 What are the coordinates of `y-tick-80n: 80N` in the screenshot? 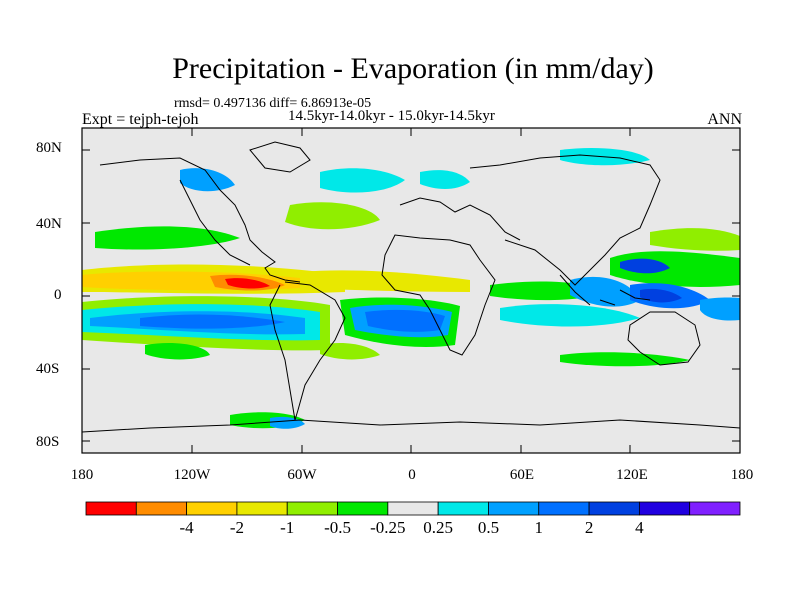 It's located at (49, 148).